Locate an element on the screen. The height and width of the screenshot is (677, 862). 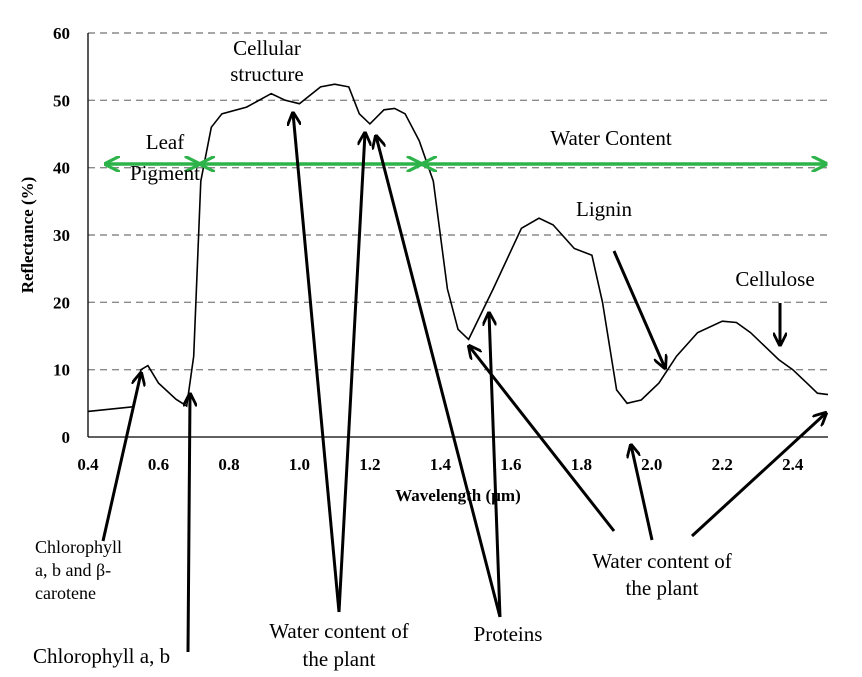
annotation-line: Pigment is located at coordinates (165, 173).